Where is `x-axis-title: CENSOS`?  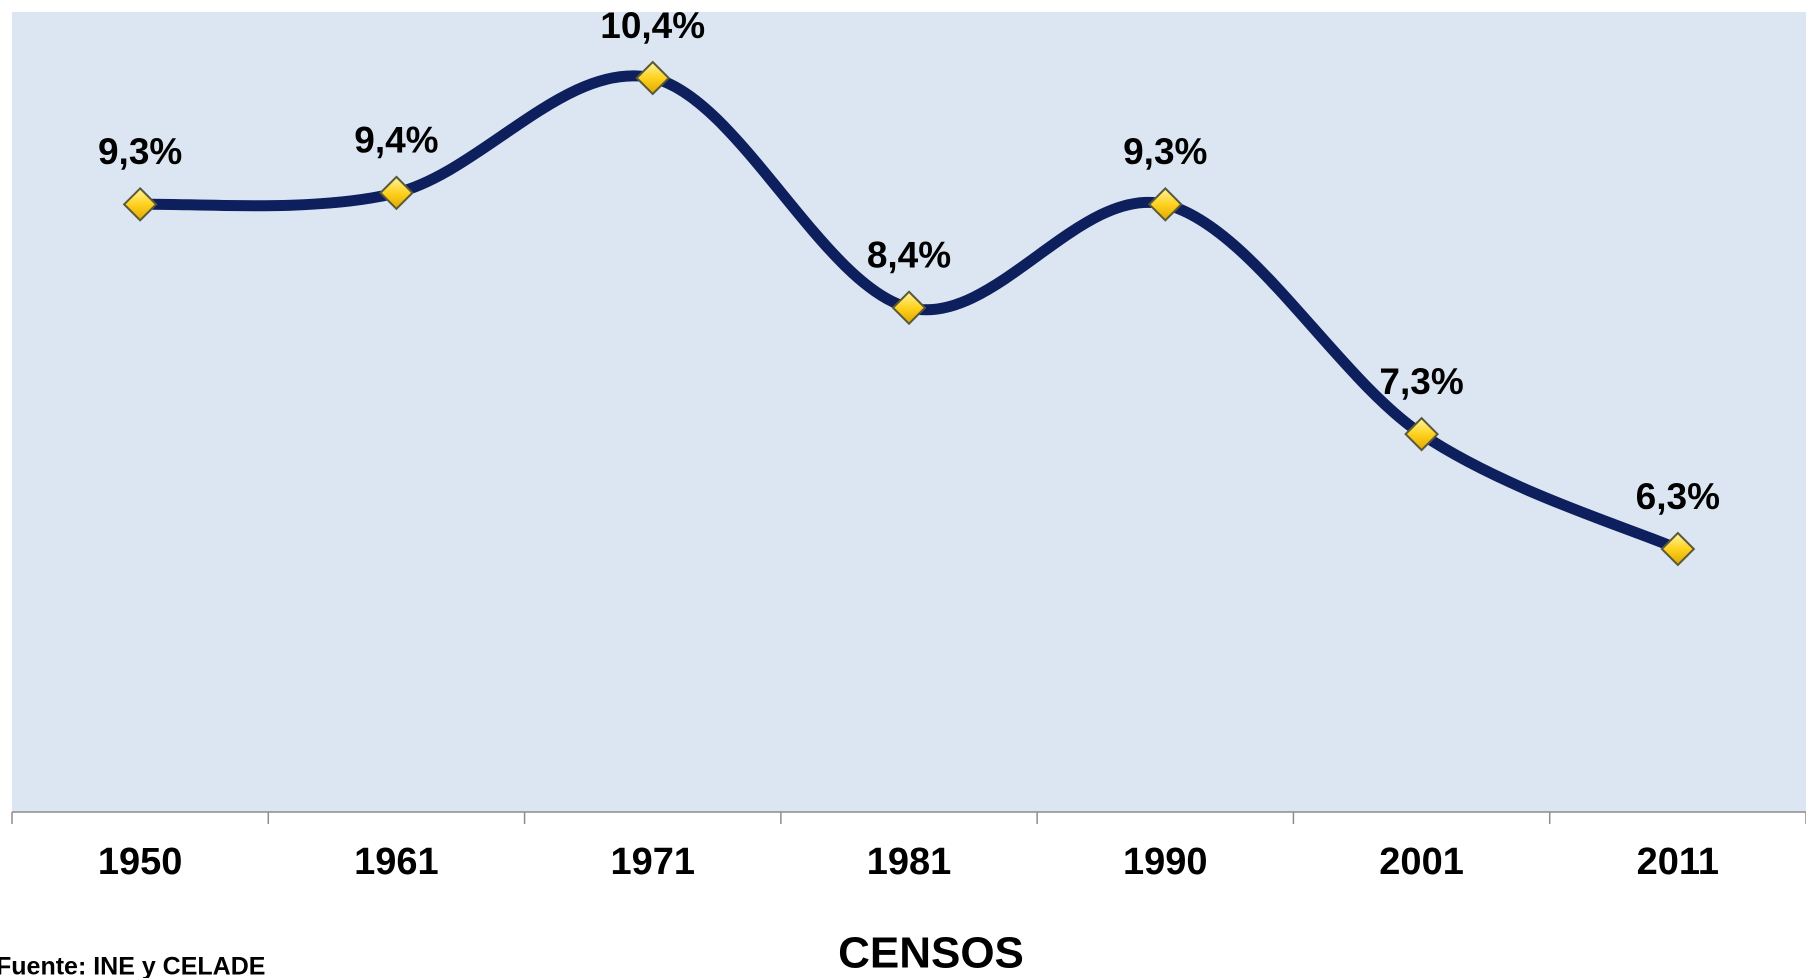 x-axis-title: CENSOS is located at coordinates (931, 953).